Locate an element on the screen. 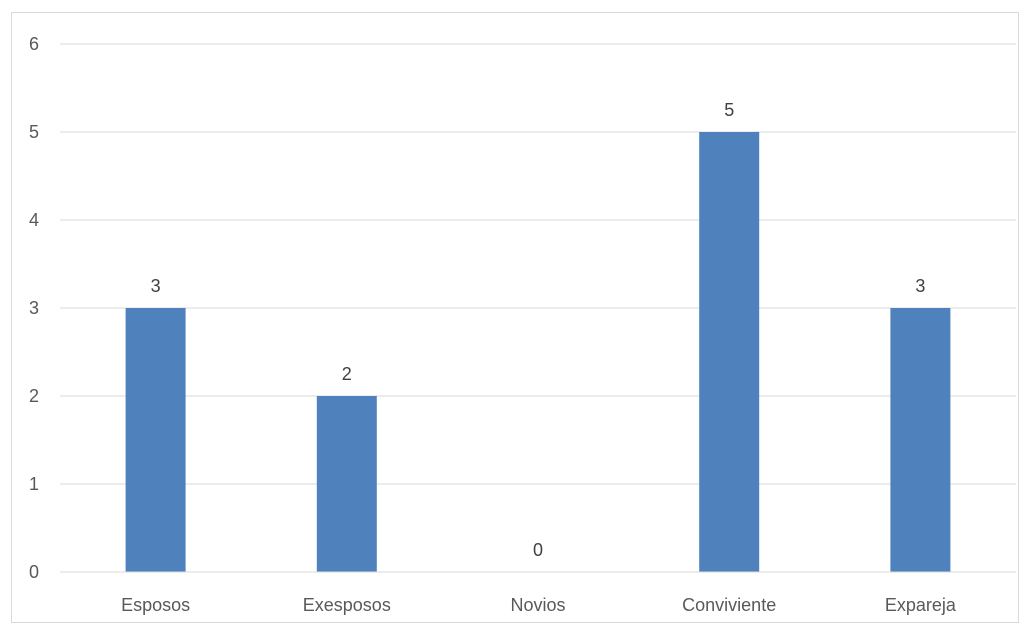  data-label-conviviente: 5 is located at coordinates (729, 110).